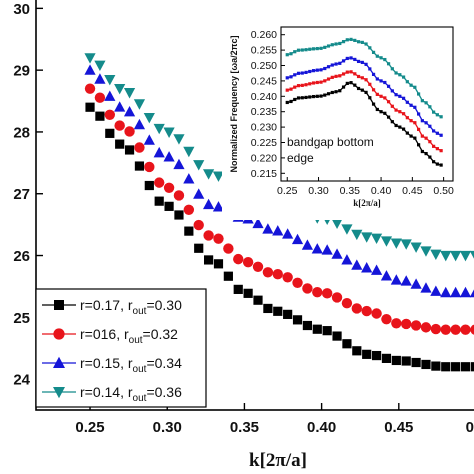  I want to click on y-tick-label: 30, so click(21, 9).